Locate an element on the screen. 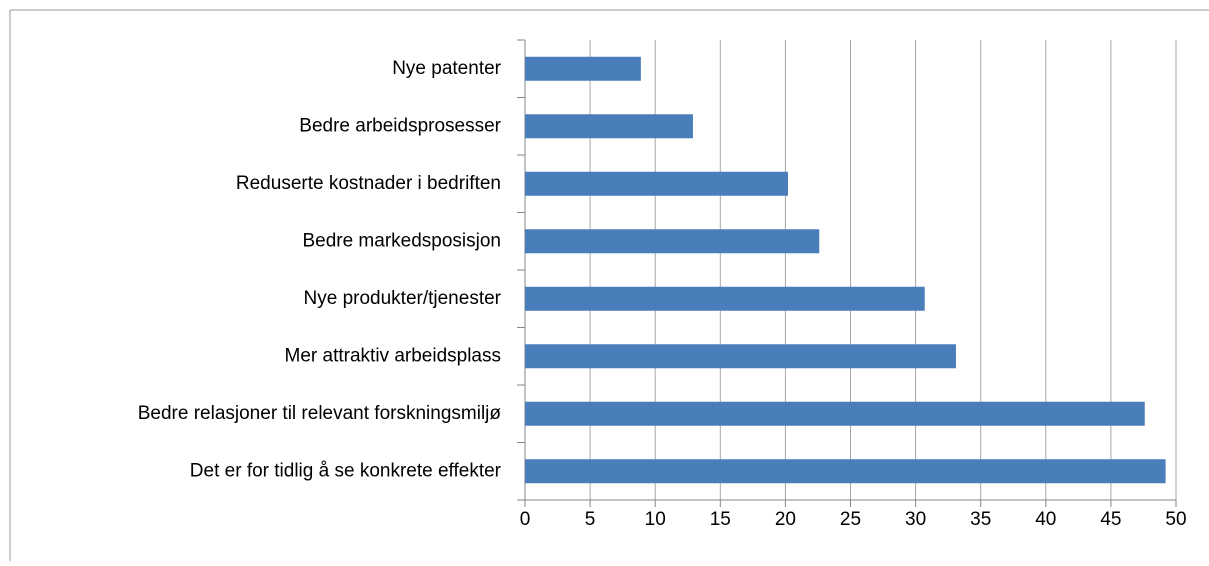 This screenshot has height=566, width=1209. x-tick-label: 35 is located at coordinates (980, 519).